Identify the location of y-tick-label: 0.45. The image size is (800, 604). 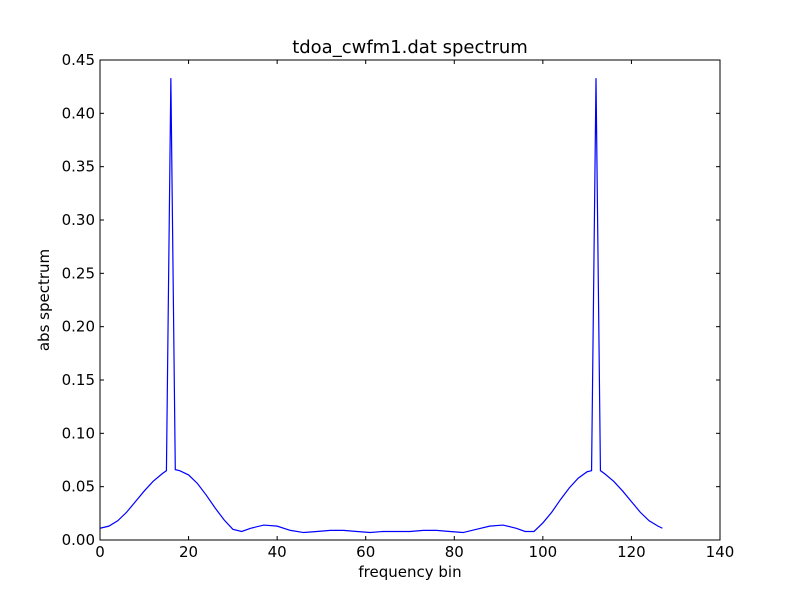
(78, 60).